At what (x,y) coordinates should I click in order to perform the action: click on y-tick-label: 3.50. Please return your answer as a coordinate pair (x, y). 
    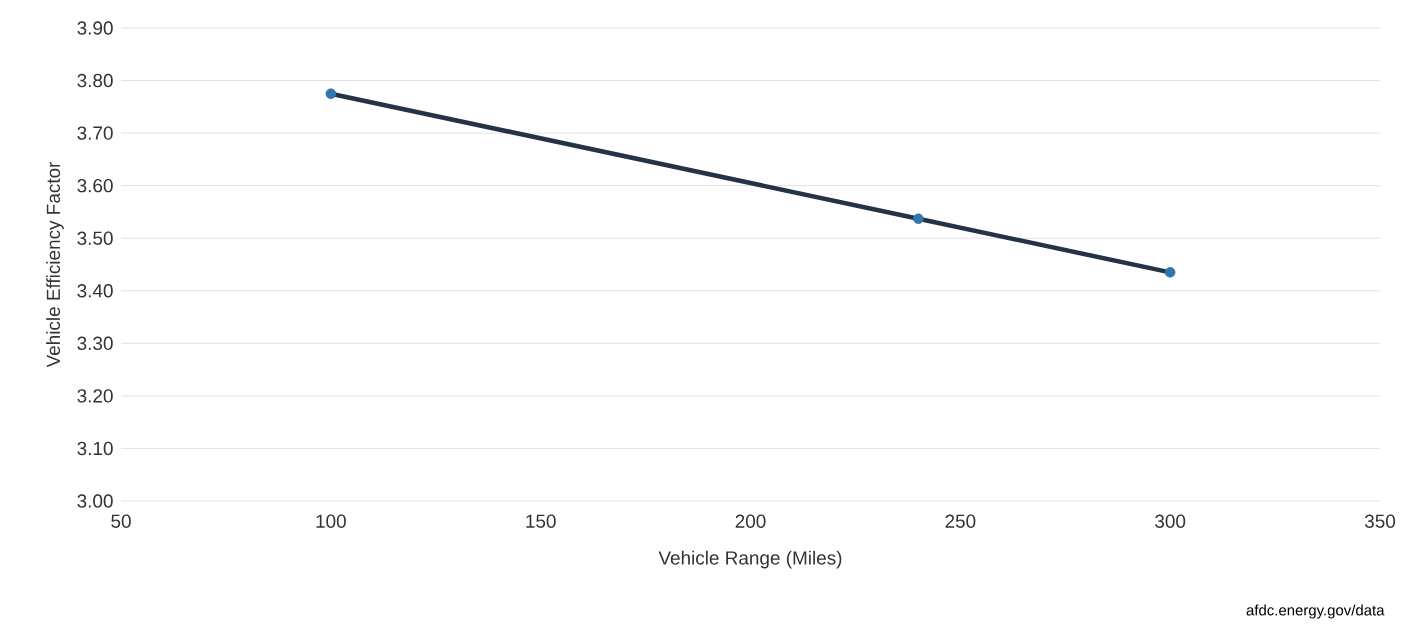
    Looking at the image, I should click on (95, 238).